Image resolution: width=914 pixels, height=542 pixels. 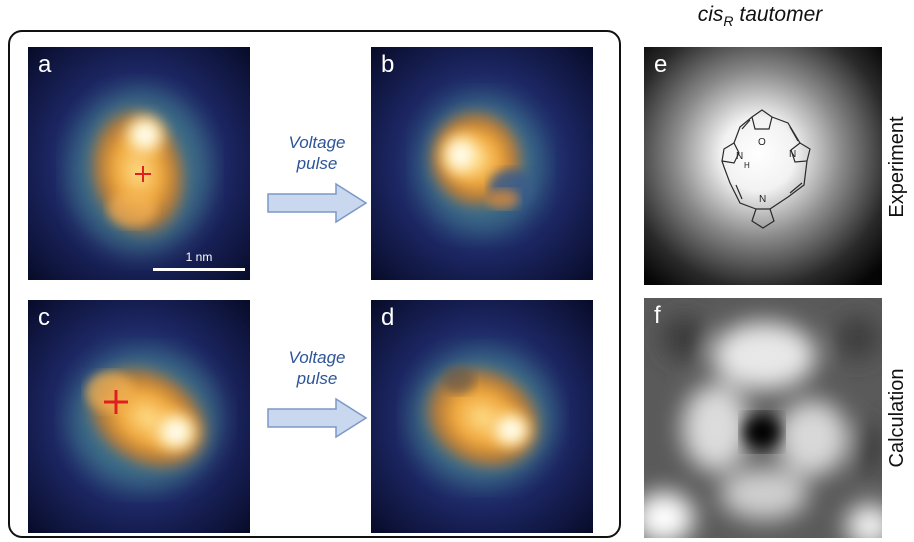 What do you see at coordinates (747, 165) in the screenshot?
I see `hydrogen-atom-label: H` at bounding box center [747, 165].